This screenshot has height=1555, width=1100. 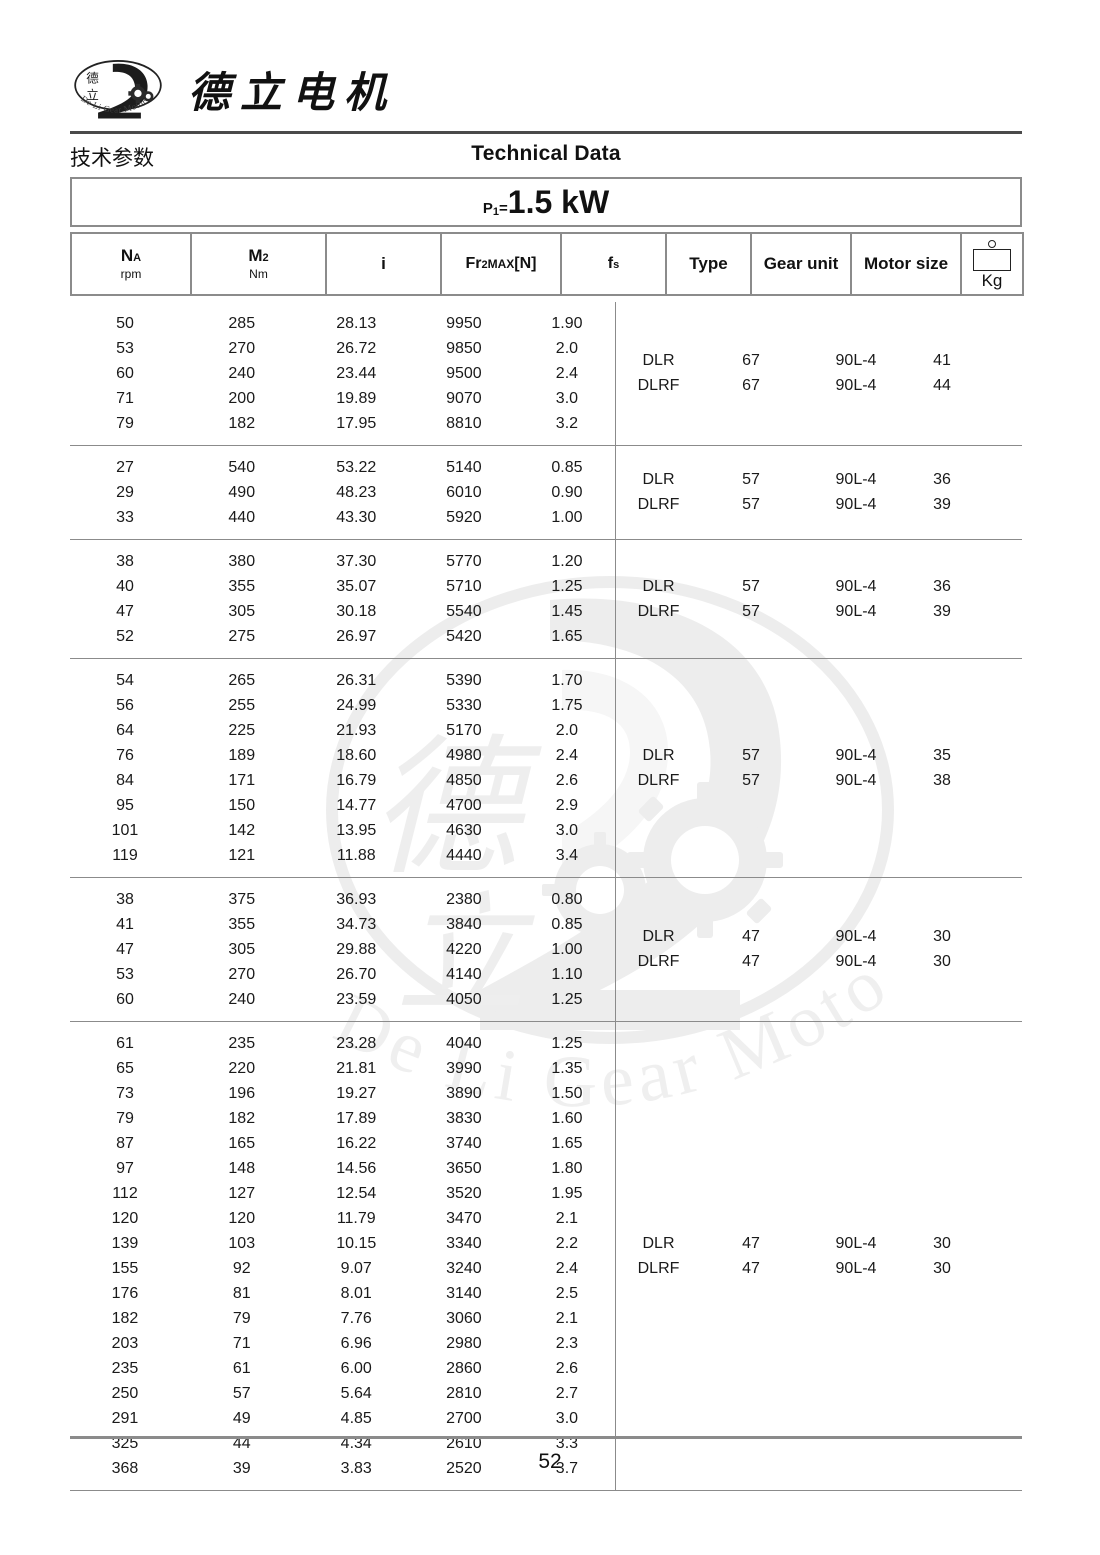 I want to click on cell-fr2max: 3650, so click(x=464, y=1168).